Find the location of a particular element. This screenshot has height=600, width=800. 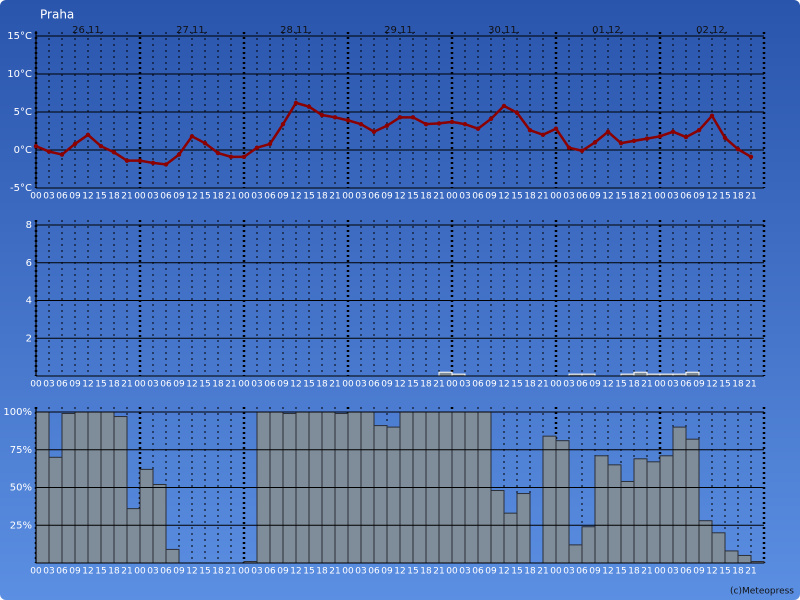

y-tick-label: 0°C is located at coordinates (23, 150).